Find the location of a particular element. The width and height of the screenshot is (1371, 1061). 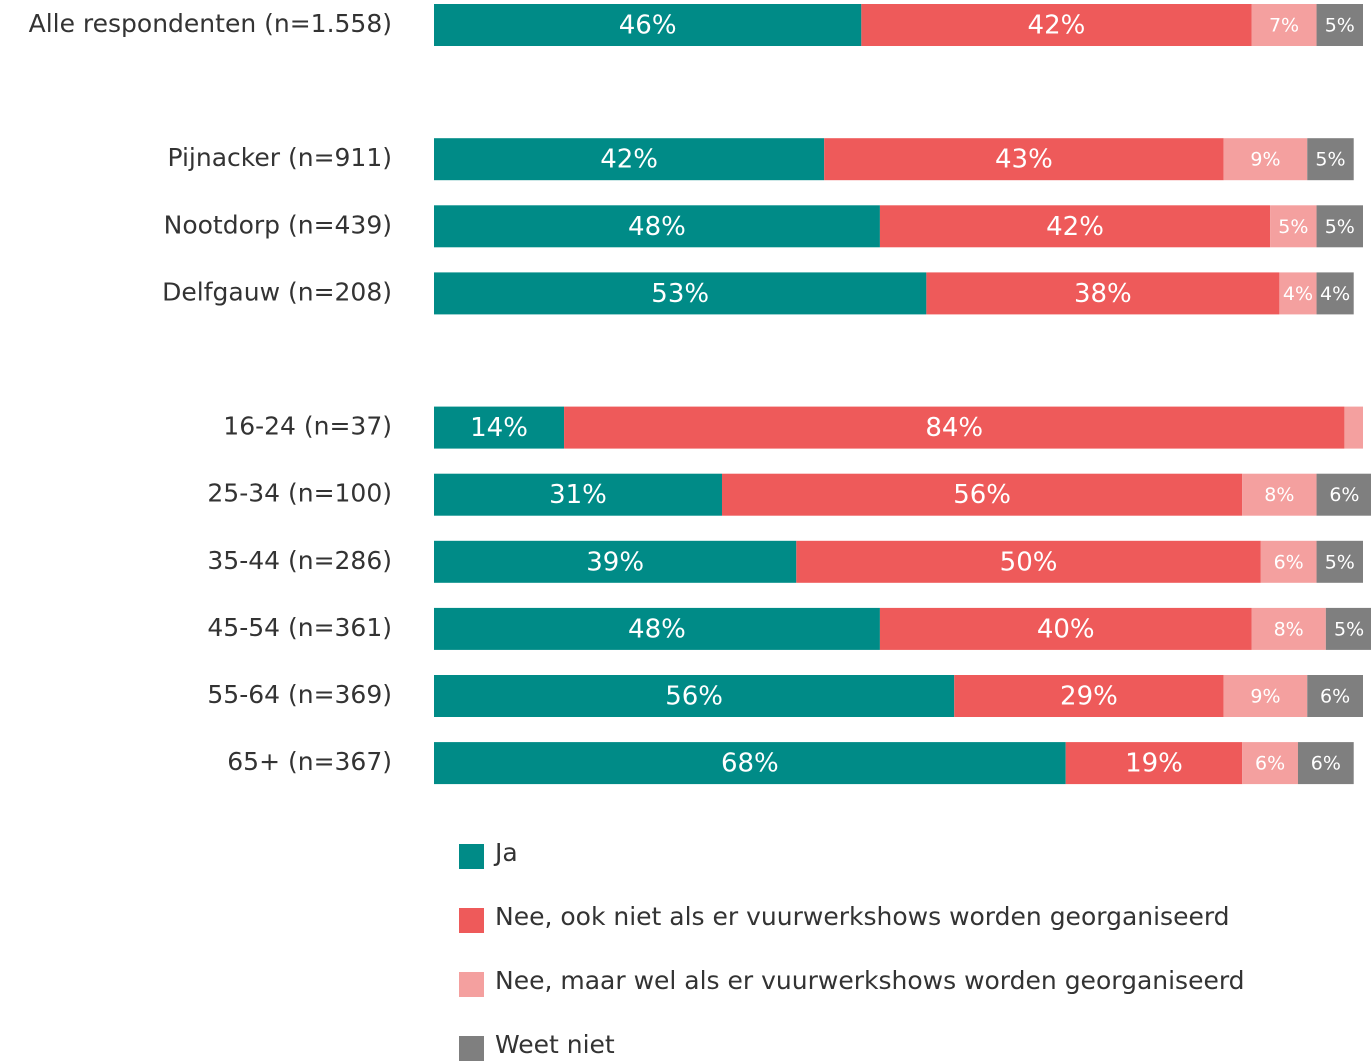

legend-label: Ja is located at coordinates (505, 852).